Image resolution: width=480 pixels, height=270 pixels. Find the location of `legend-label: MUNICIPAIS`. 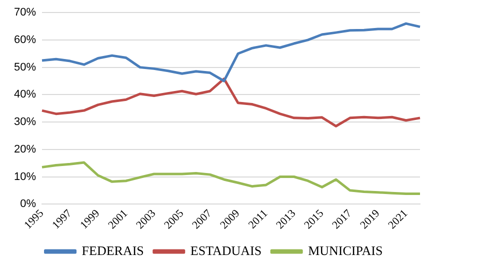

legend-label: MUNICIPAIS is located at coordinates (345, 250).